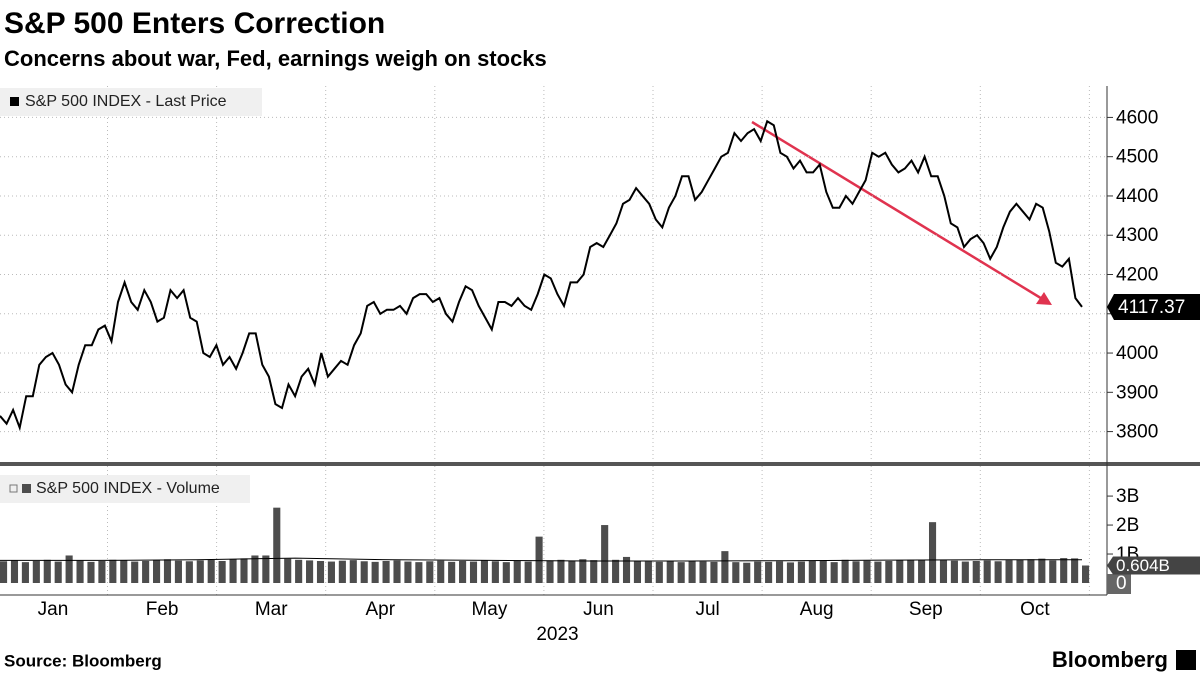 The width and height of the screenshot is (1200, 680). What do you see at coordinates (1137, 196) in the screenshot?
I see `y-tick-label: 4400` at bounding box center [1137, 196].